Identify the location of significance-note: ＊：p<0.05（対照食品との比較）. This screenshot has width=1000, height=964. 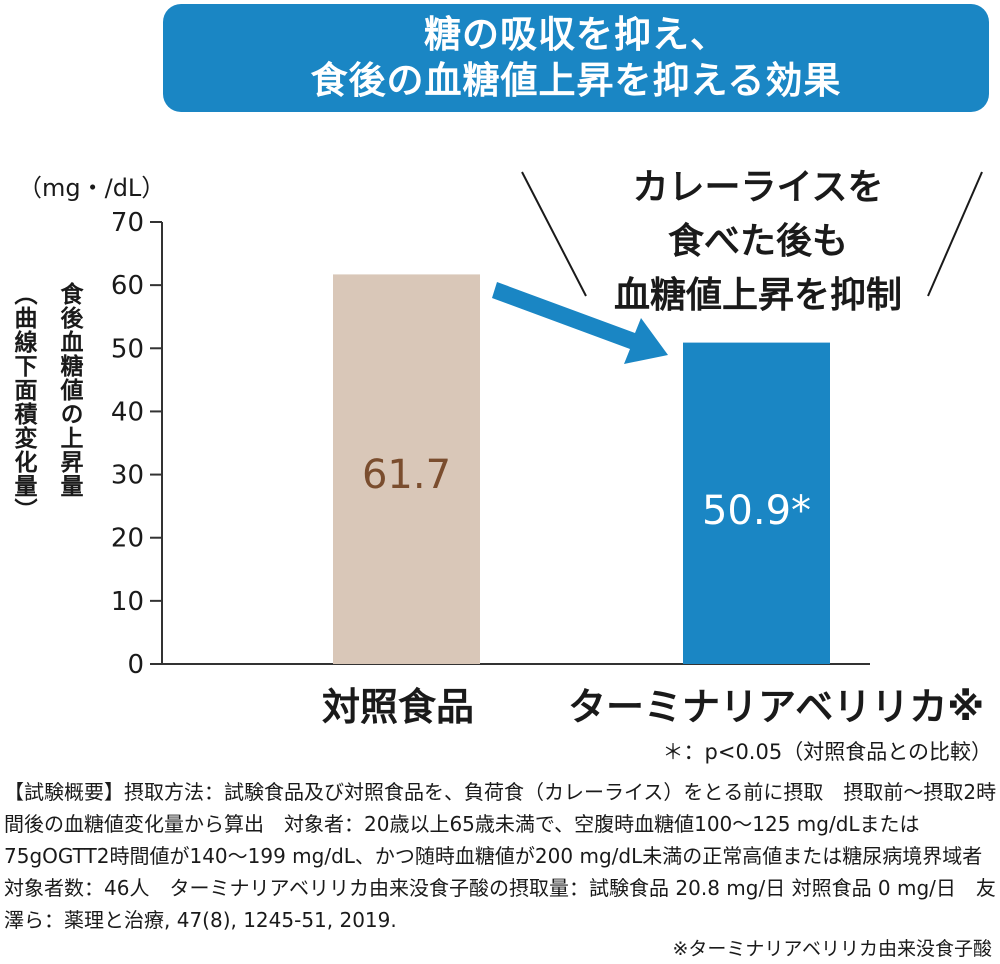
(827, 752).